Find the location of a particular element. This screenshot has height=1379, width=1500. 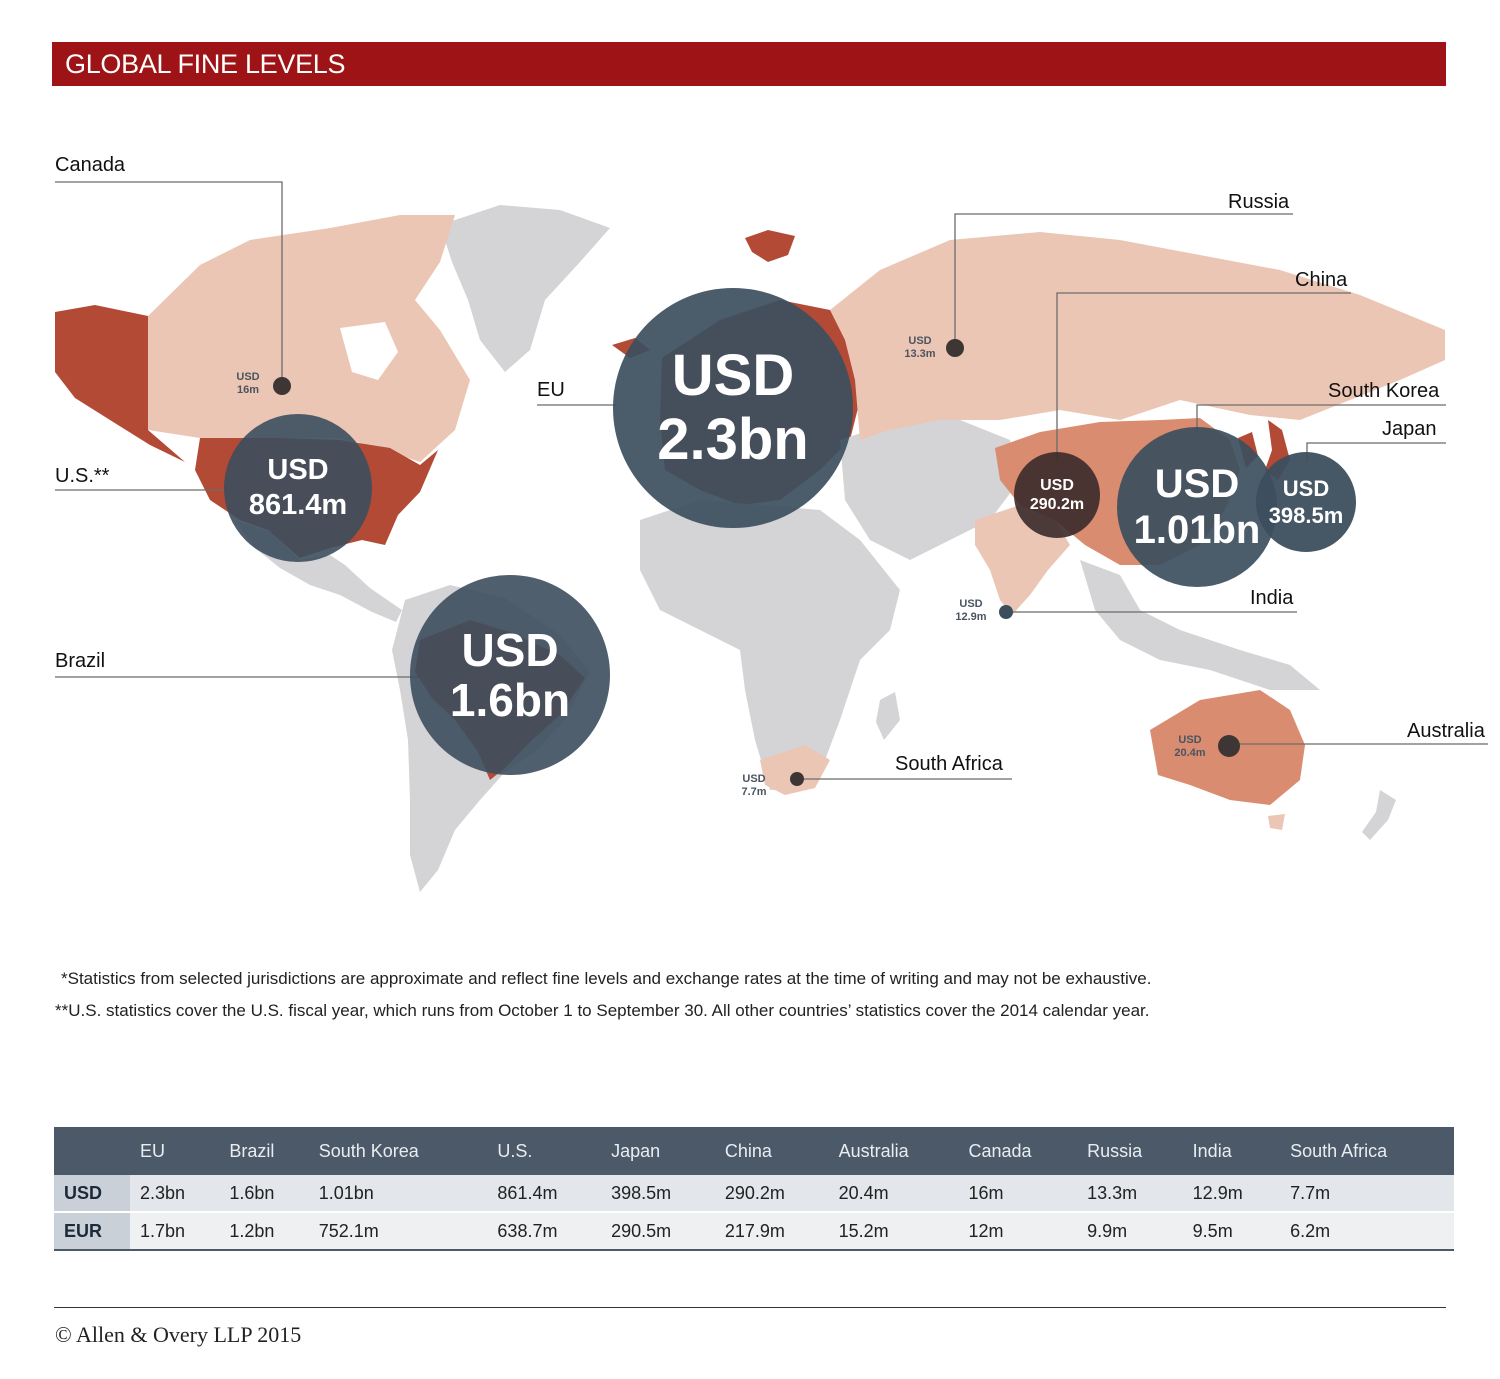

southeast-asia-shape is located at coordinates (1200, 625).